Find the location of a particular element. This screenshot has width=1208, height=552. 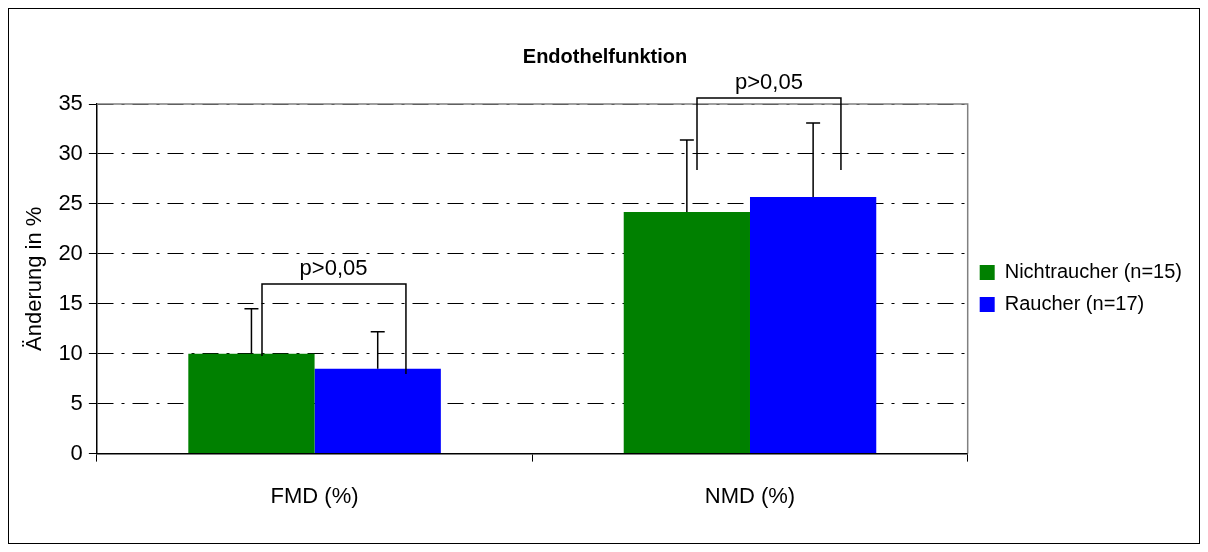

y-tick-label: 15 is located at coordinates (70, 302).